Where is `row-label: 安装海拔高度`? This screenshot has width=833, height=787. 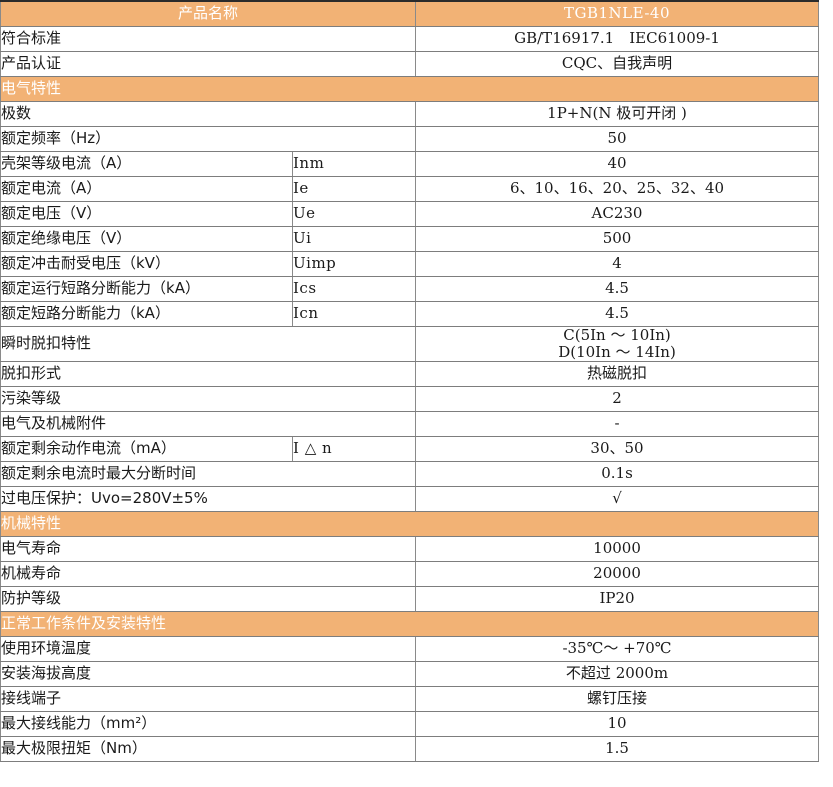 row-label: 安装海拔高度 is located at coordinates (208, 674).